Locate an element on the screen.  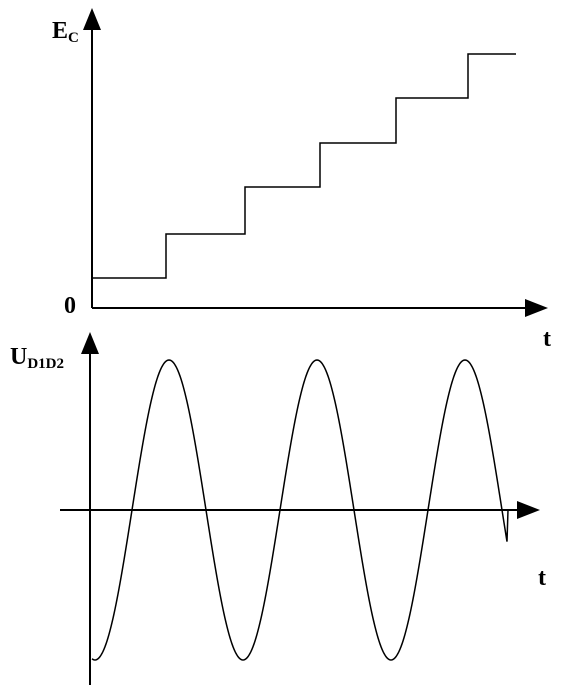
top-y-label-main: E is located at coordinates (60, 31).